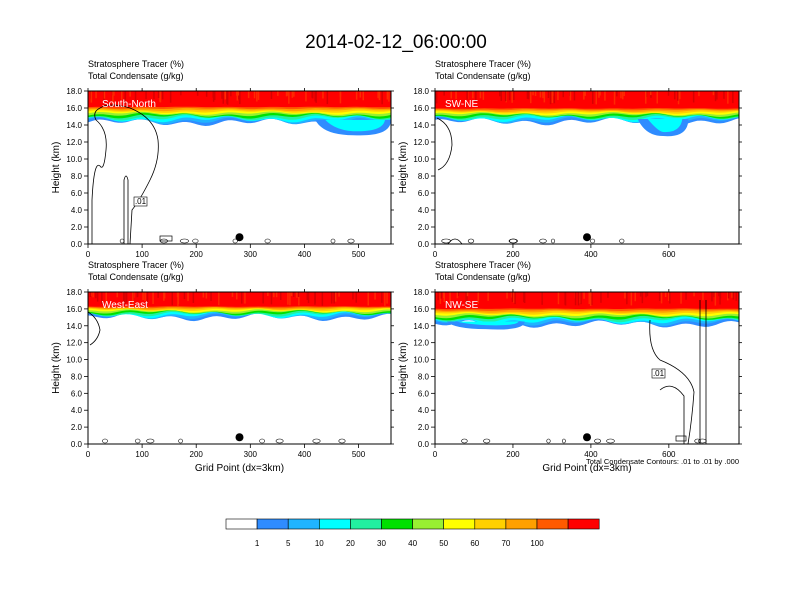 Image resolution: width=792 pixels, height=612 pixels. What do you see at coordinates (421, 142) in the screenshot?
I see `y-tick-label: 12.0` at bounding box center [421, 142].